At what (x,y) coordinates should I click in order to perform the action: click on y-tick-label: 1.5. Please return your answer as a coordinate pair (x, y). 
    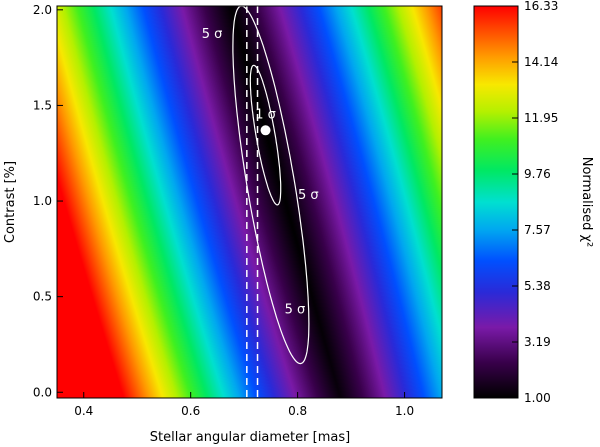
    Looking at the image, I should click on (42, 105).